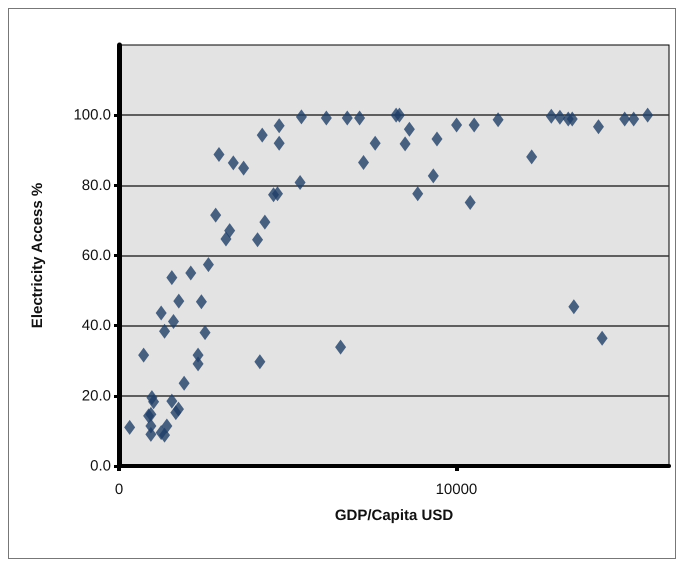 This screenshot has height=567, width=684. Describe the element at coordinates (96, 395) in the screenshot. I see `y-tick-label: 20.0` at that location.